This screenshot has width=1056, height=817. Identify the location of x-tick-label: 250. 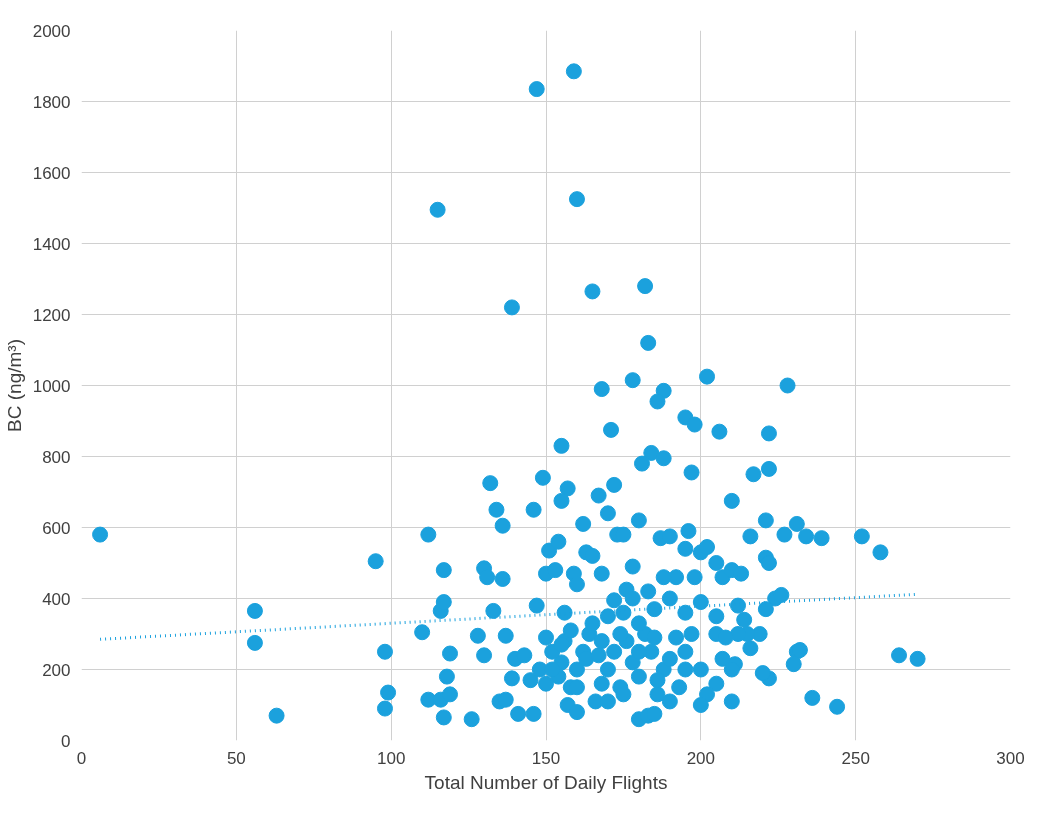
(855, 758).